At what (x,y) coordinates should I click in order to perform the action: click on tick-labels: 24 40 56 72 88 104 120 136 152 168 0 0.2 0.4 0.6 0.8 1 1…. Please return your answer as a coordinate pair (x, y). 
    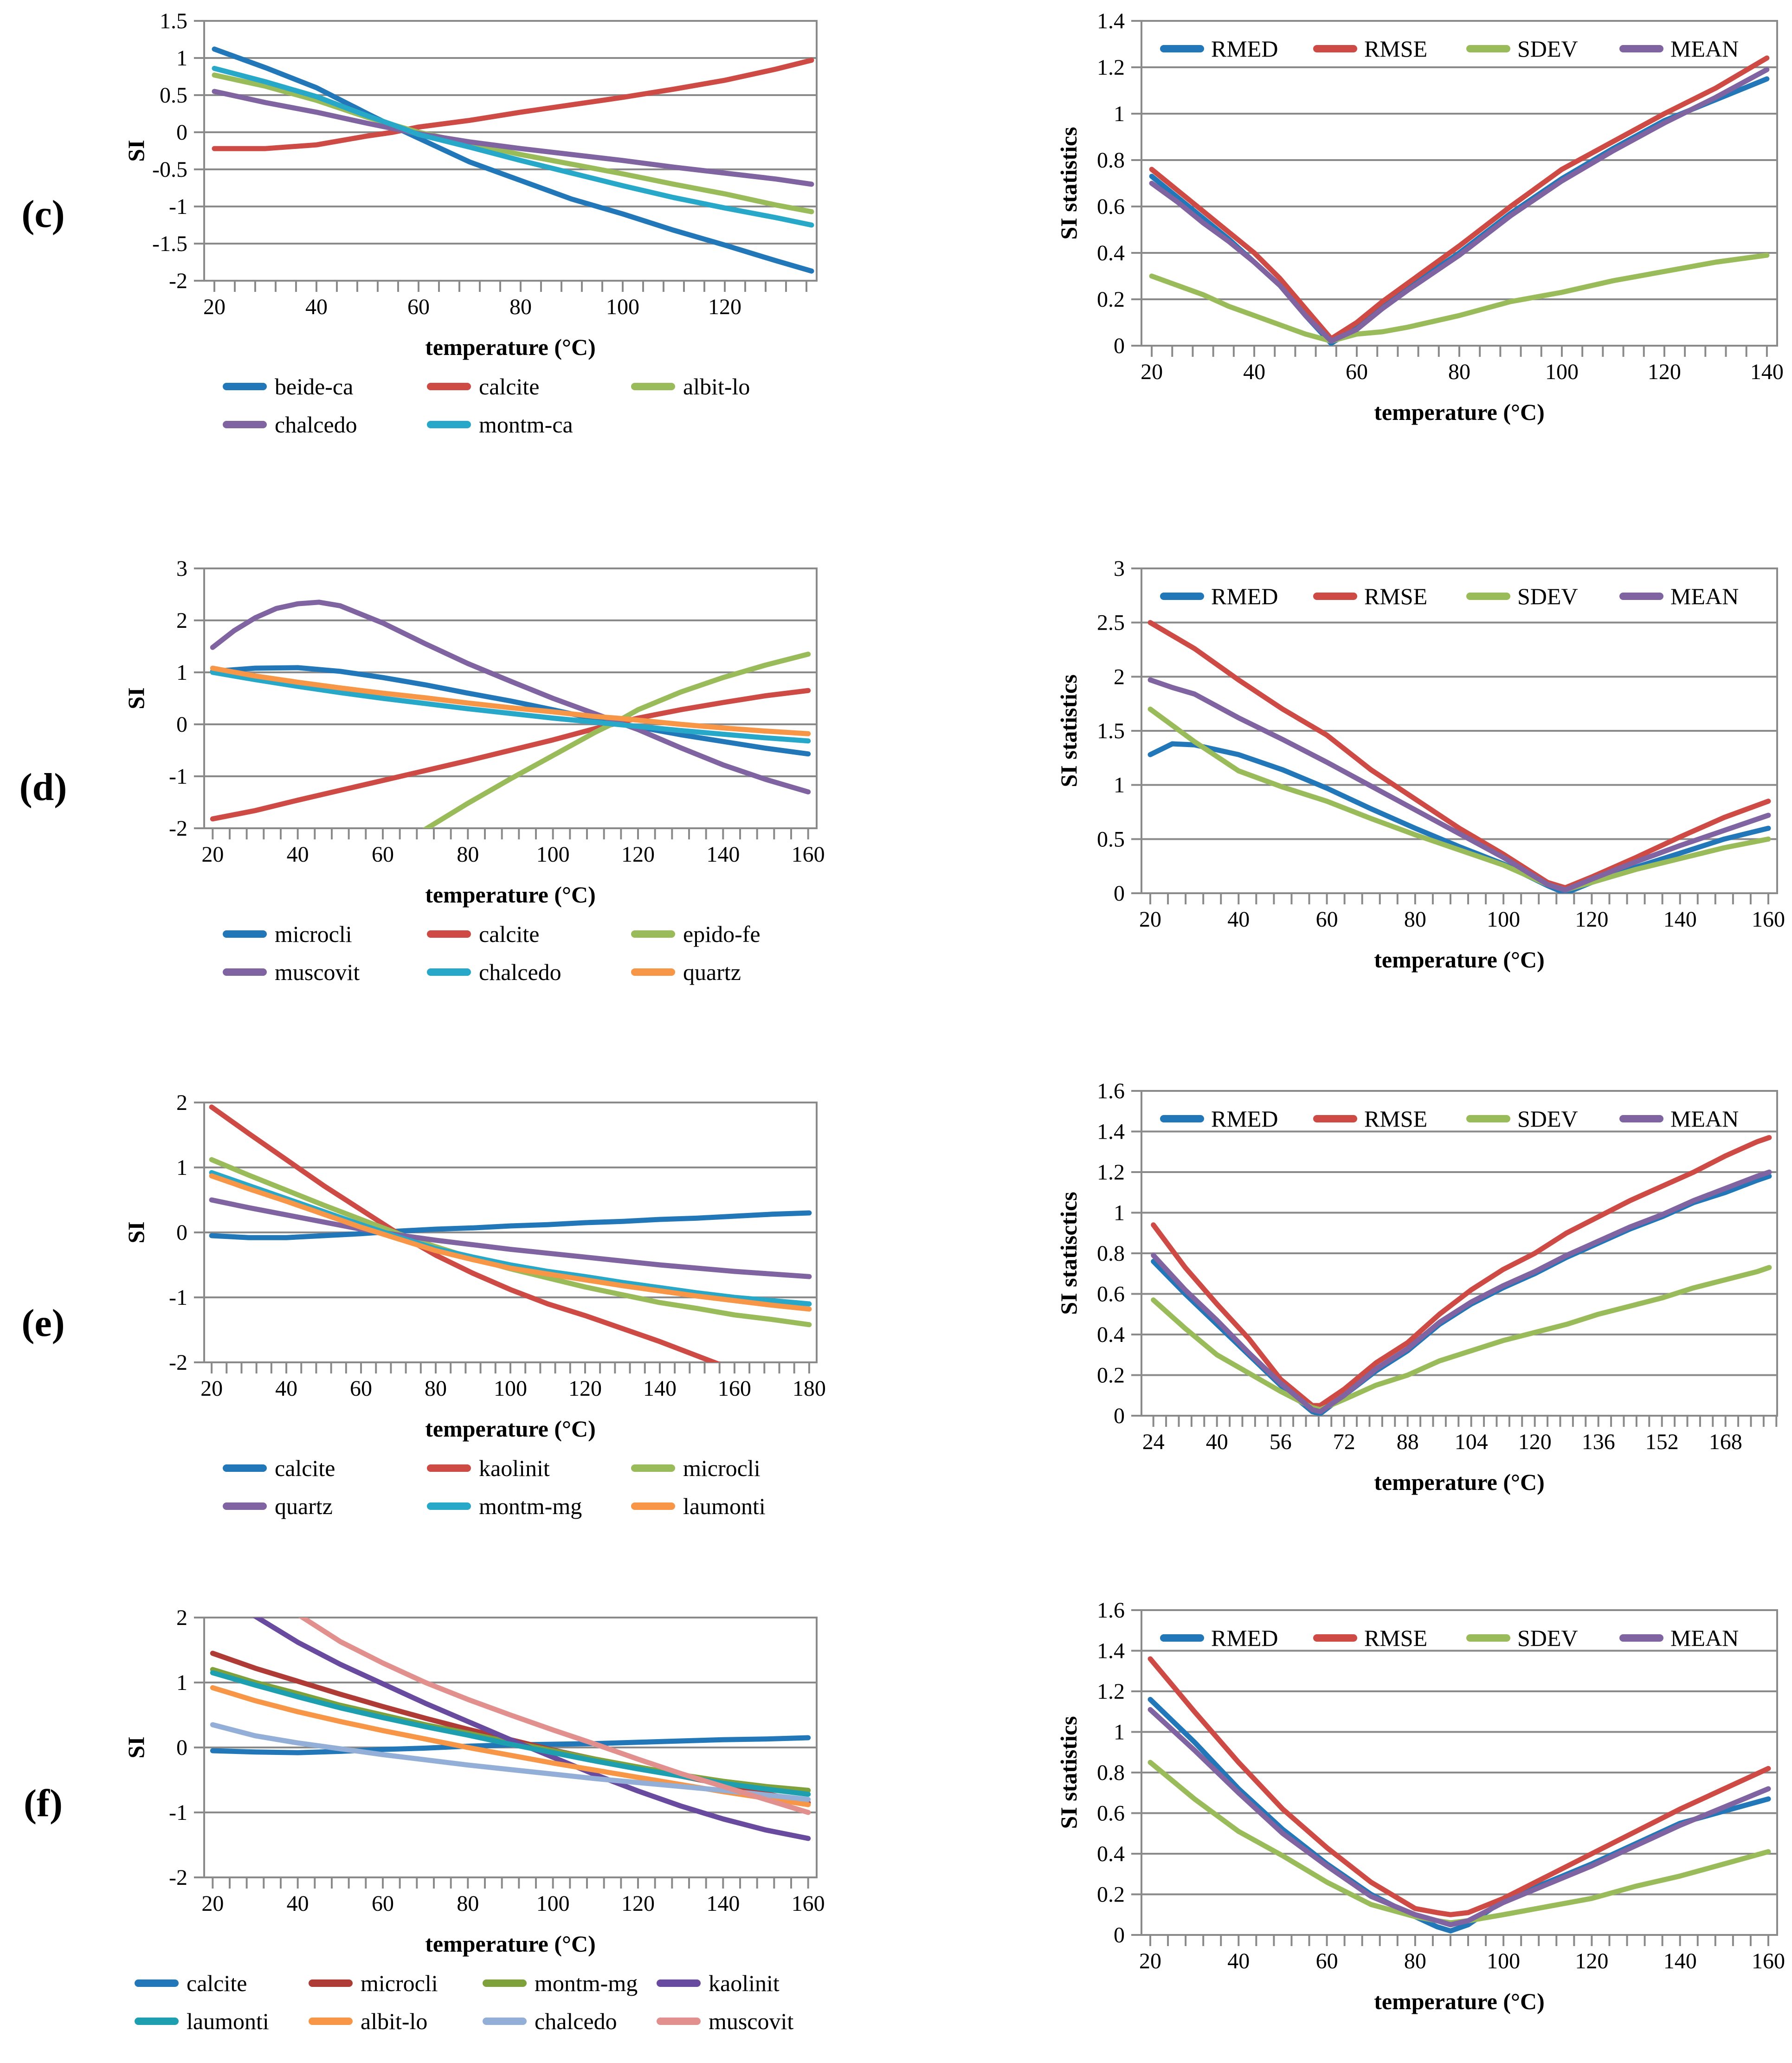
    Looking at the image, I should click on (1419, 1266).